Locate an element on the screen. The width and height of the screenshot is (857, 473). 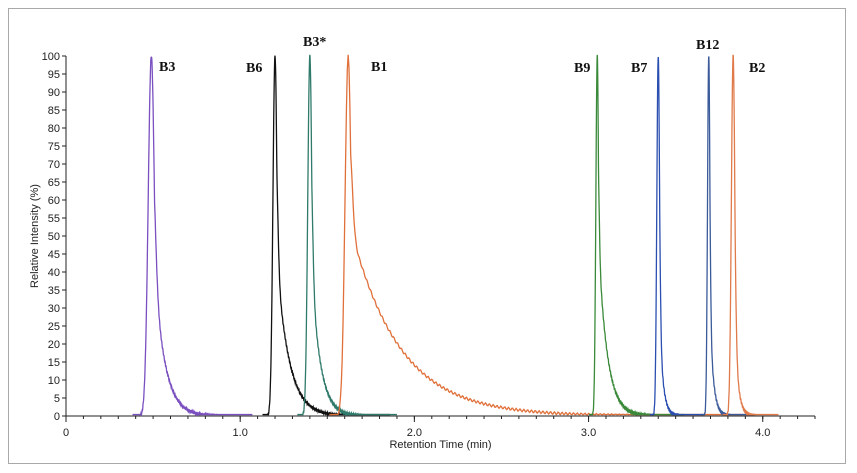
y-tick-label: 95 is located at coordinates (54, 75).